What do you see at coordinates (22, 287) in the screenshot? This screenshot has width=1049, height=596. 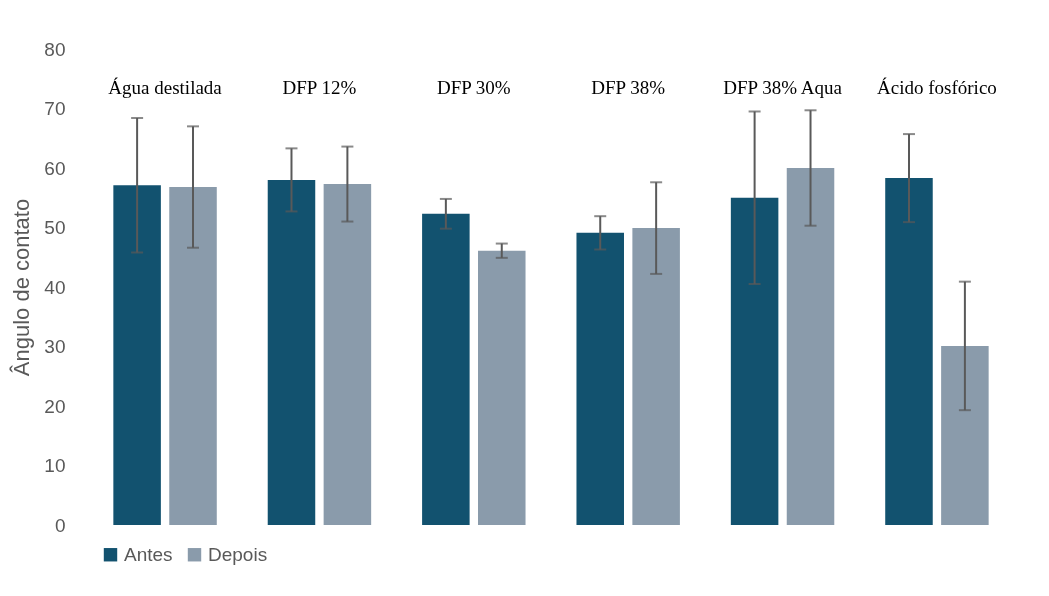 I see `y-axis-title: Ângulo de contato` at bounding box center [22, 287].